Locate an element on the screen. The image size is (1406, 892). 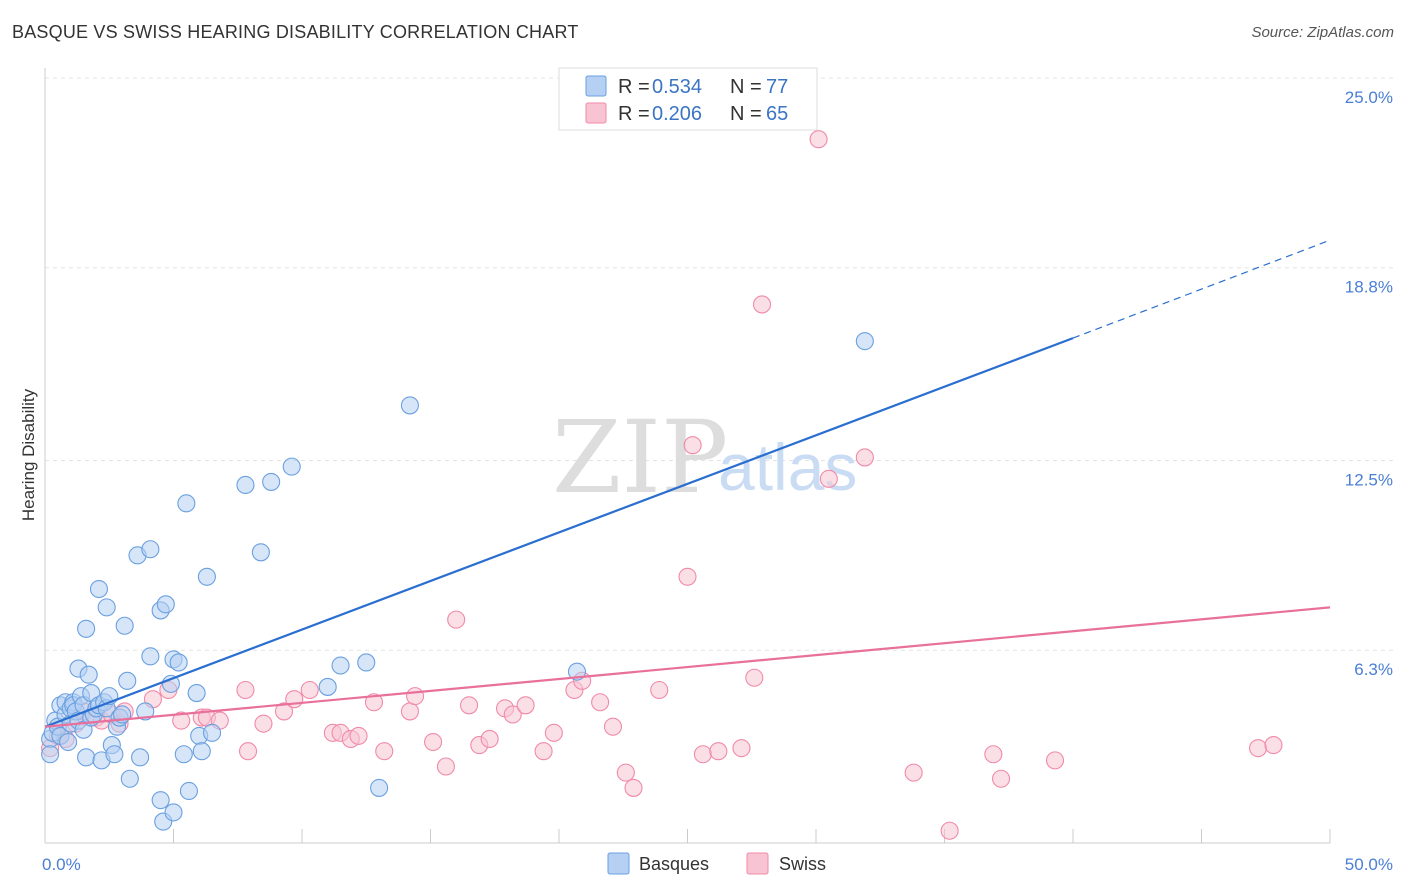
legend-r-value-basques: 0.534 is located at coordinates (677, 87).